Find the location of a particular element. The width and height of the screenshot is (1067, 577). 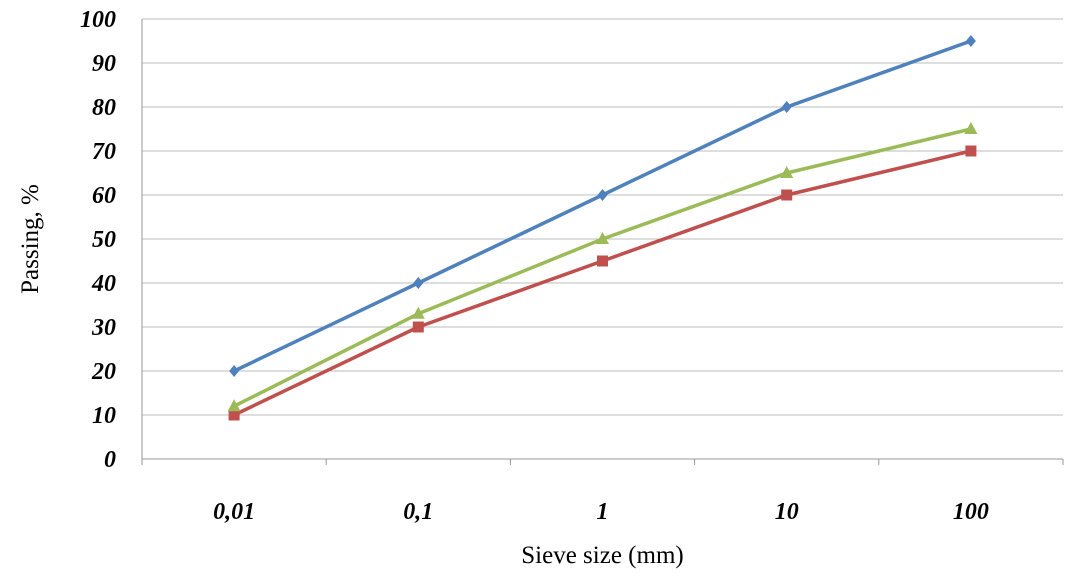

x-tick-label-0: 0,01 is located at coordinates (234, 512).